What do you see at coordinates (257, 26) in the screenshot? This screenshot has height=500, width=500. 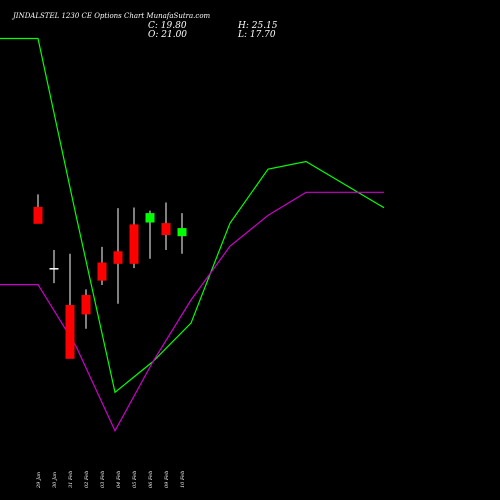 I see `high-value: H: 25.15` at bounding box center [257, 26].